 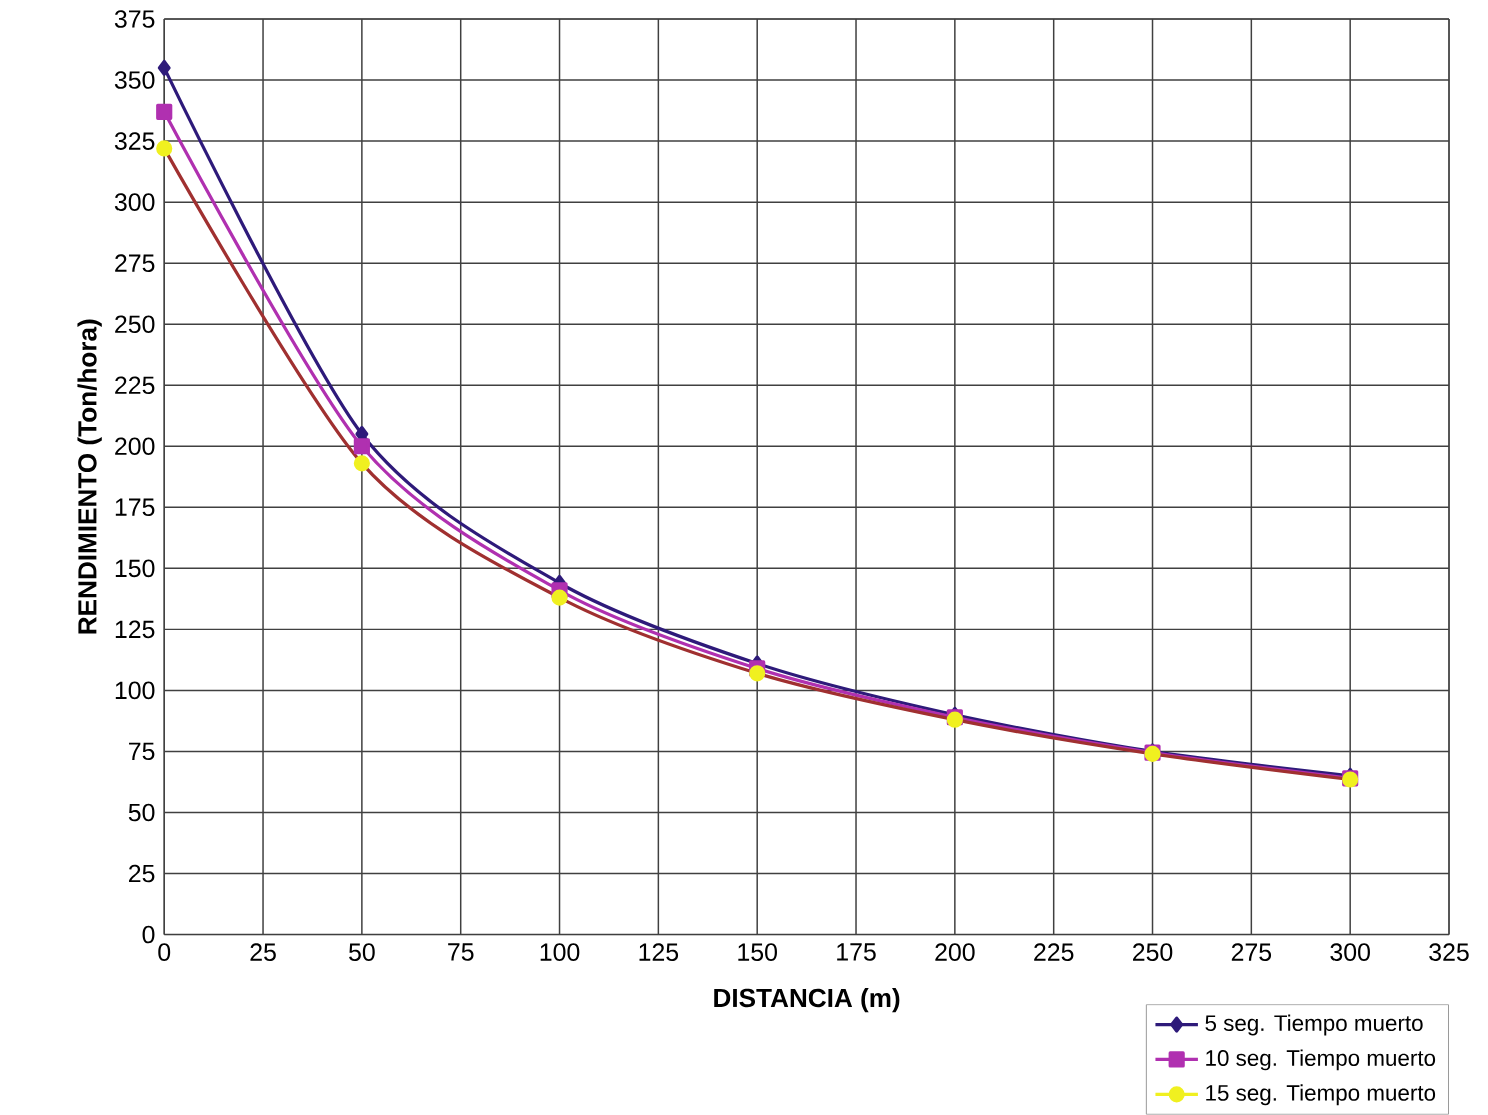 What do you see at coordinates (362, 952) in the screenshot?
I see `x-tick-label: 50` at bounding box center [362, 952].